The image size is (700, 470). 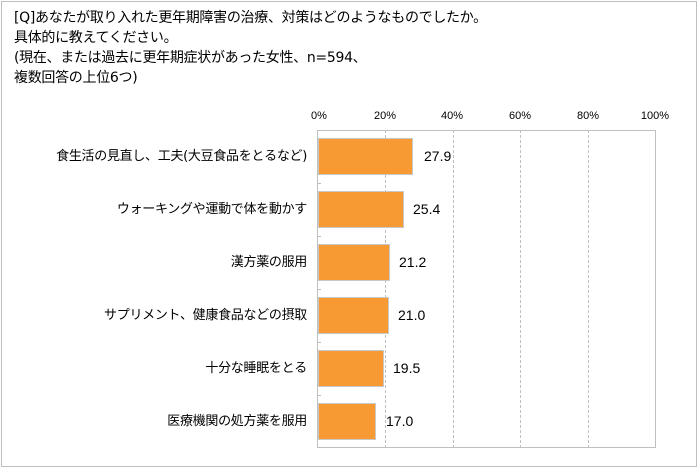 I want to click on x-tick-20: 20%, so click(x=385, y=116).